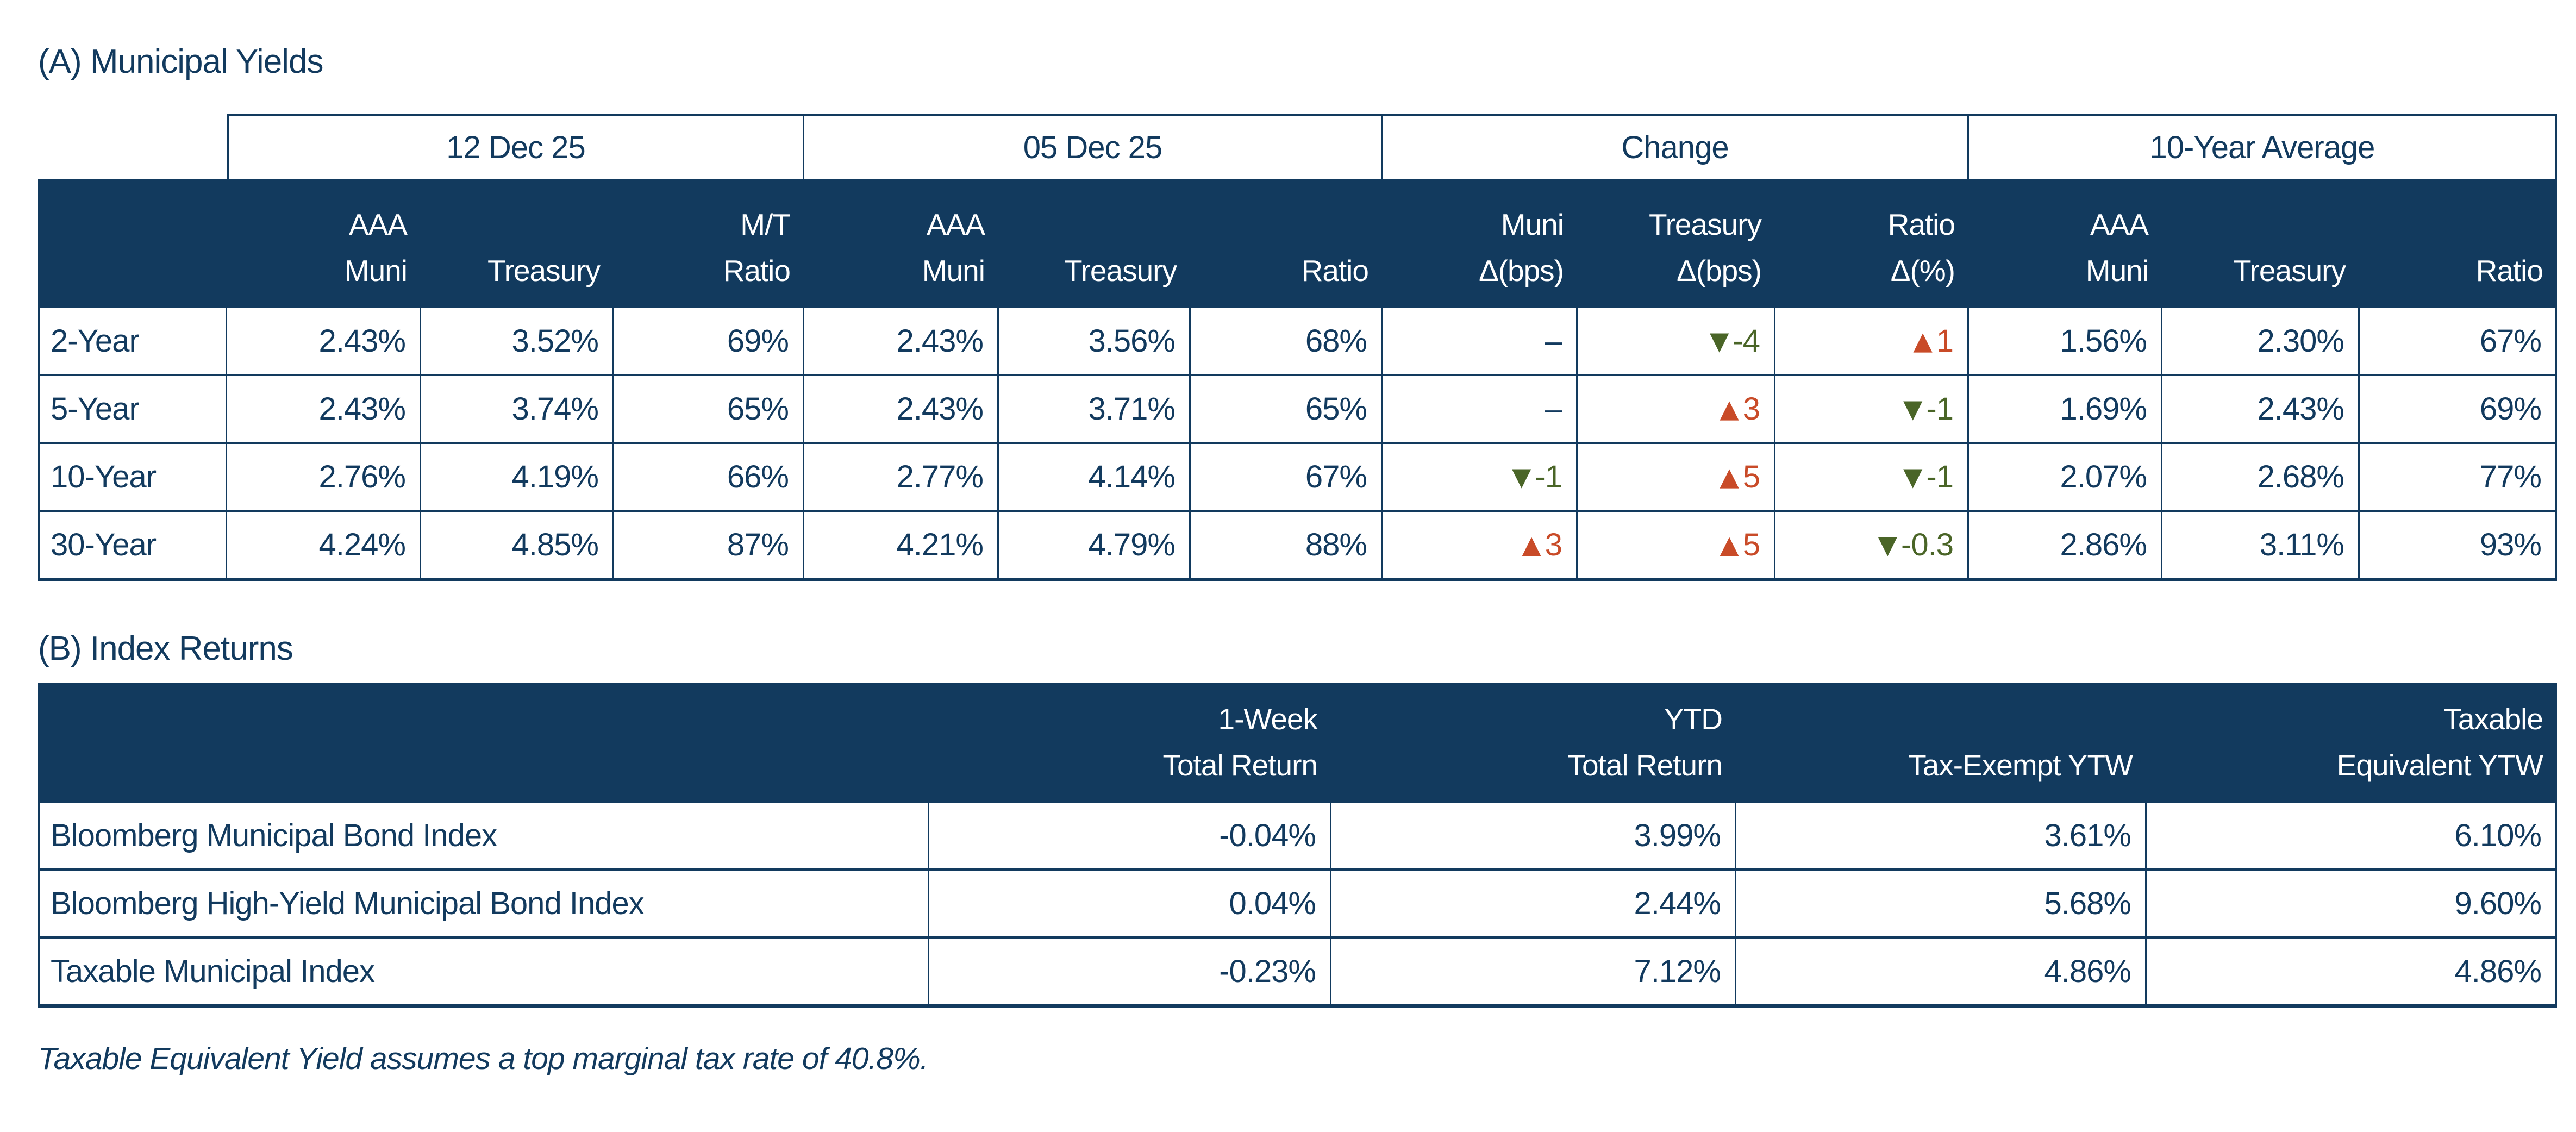 The width and height of the screenshot is (2576, 1132). What do you see at coordinates (1940, 477) in the screenshot?
I see `cell-value: -1` at bounding box center [1940, 477].